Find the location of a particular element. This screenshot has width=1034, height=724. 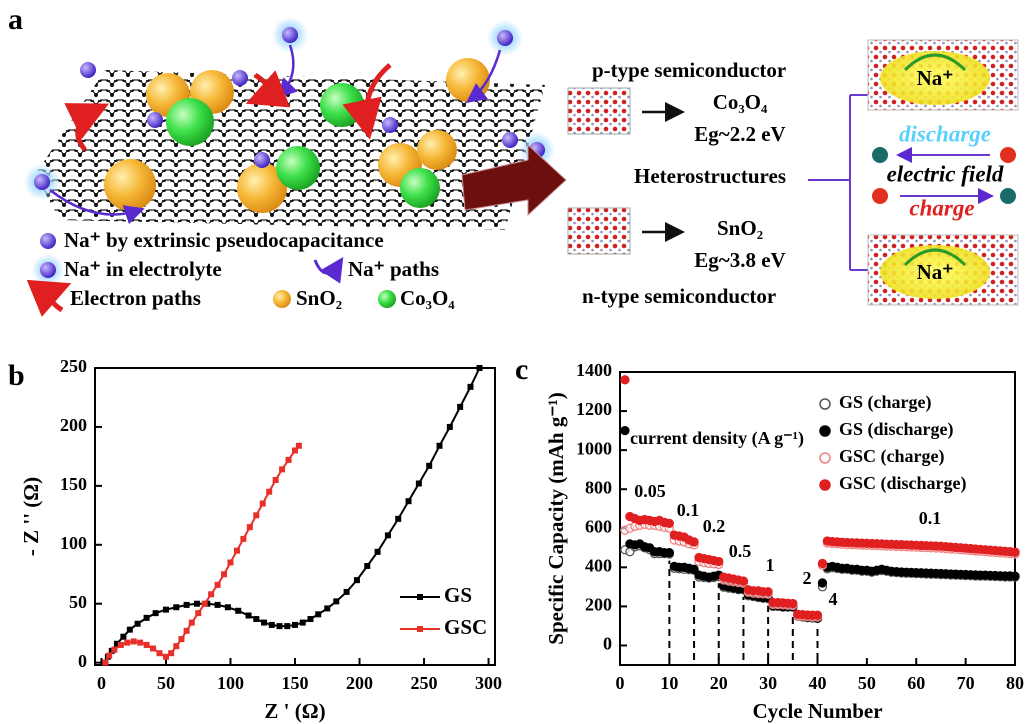

n-type-label: n-type semiconductor is located at coordinates (679, 296).